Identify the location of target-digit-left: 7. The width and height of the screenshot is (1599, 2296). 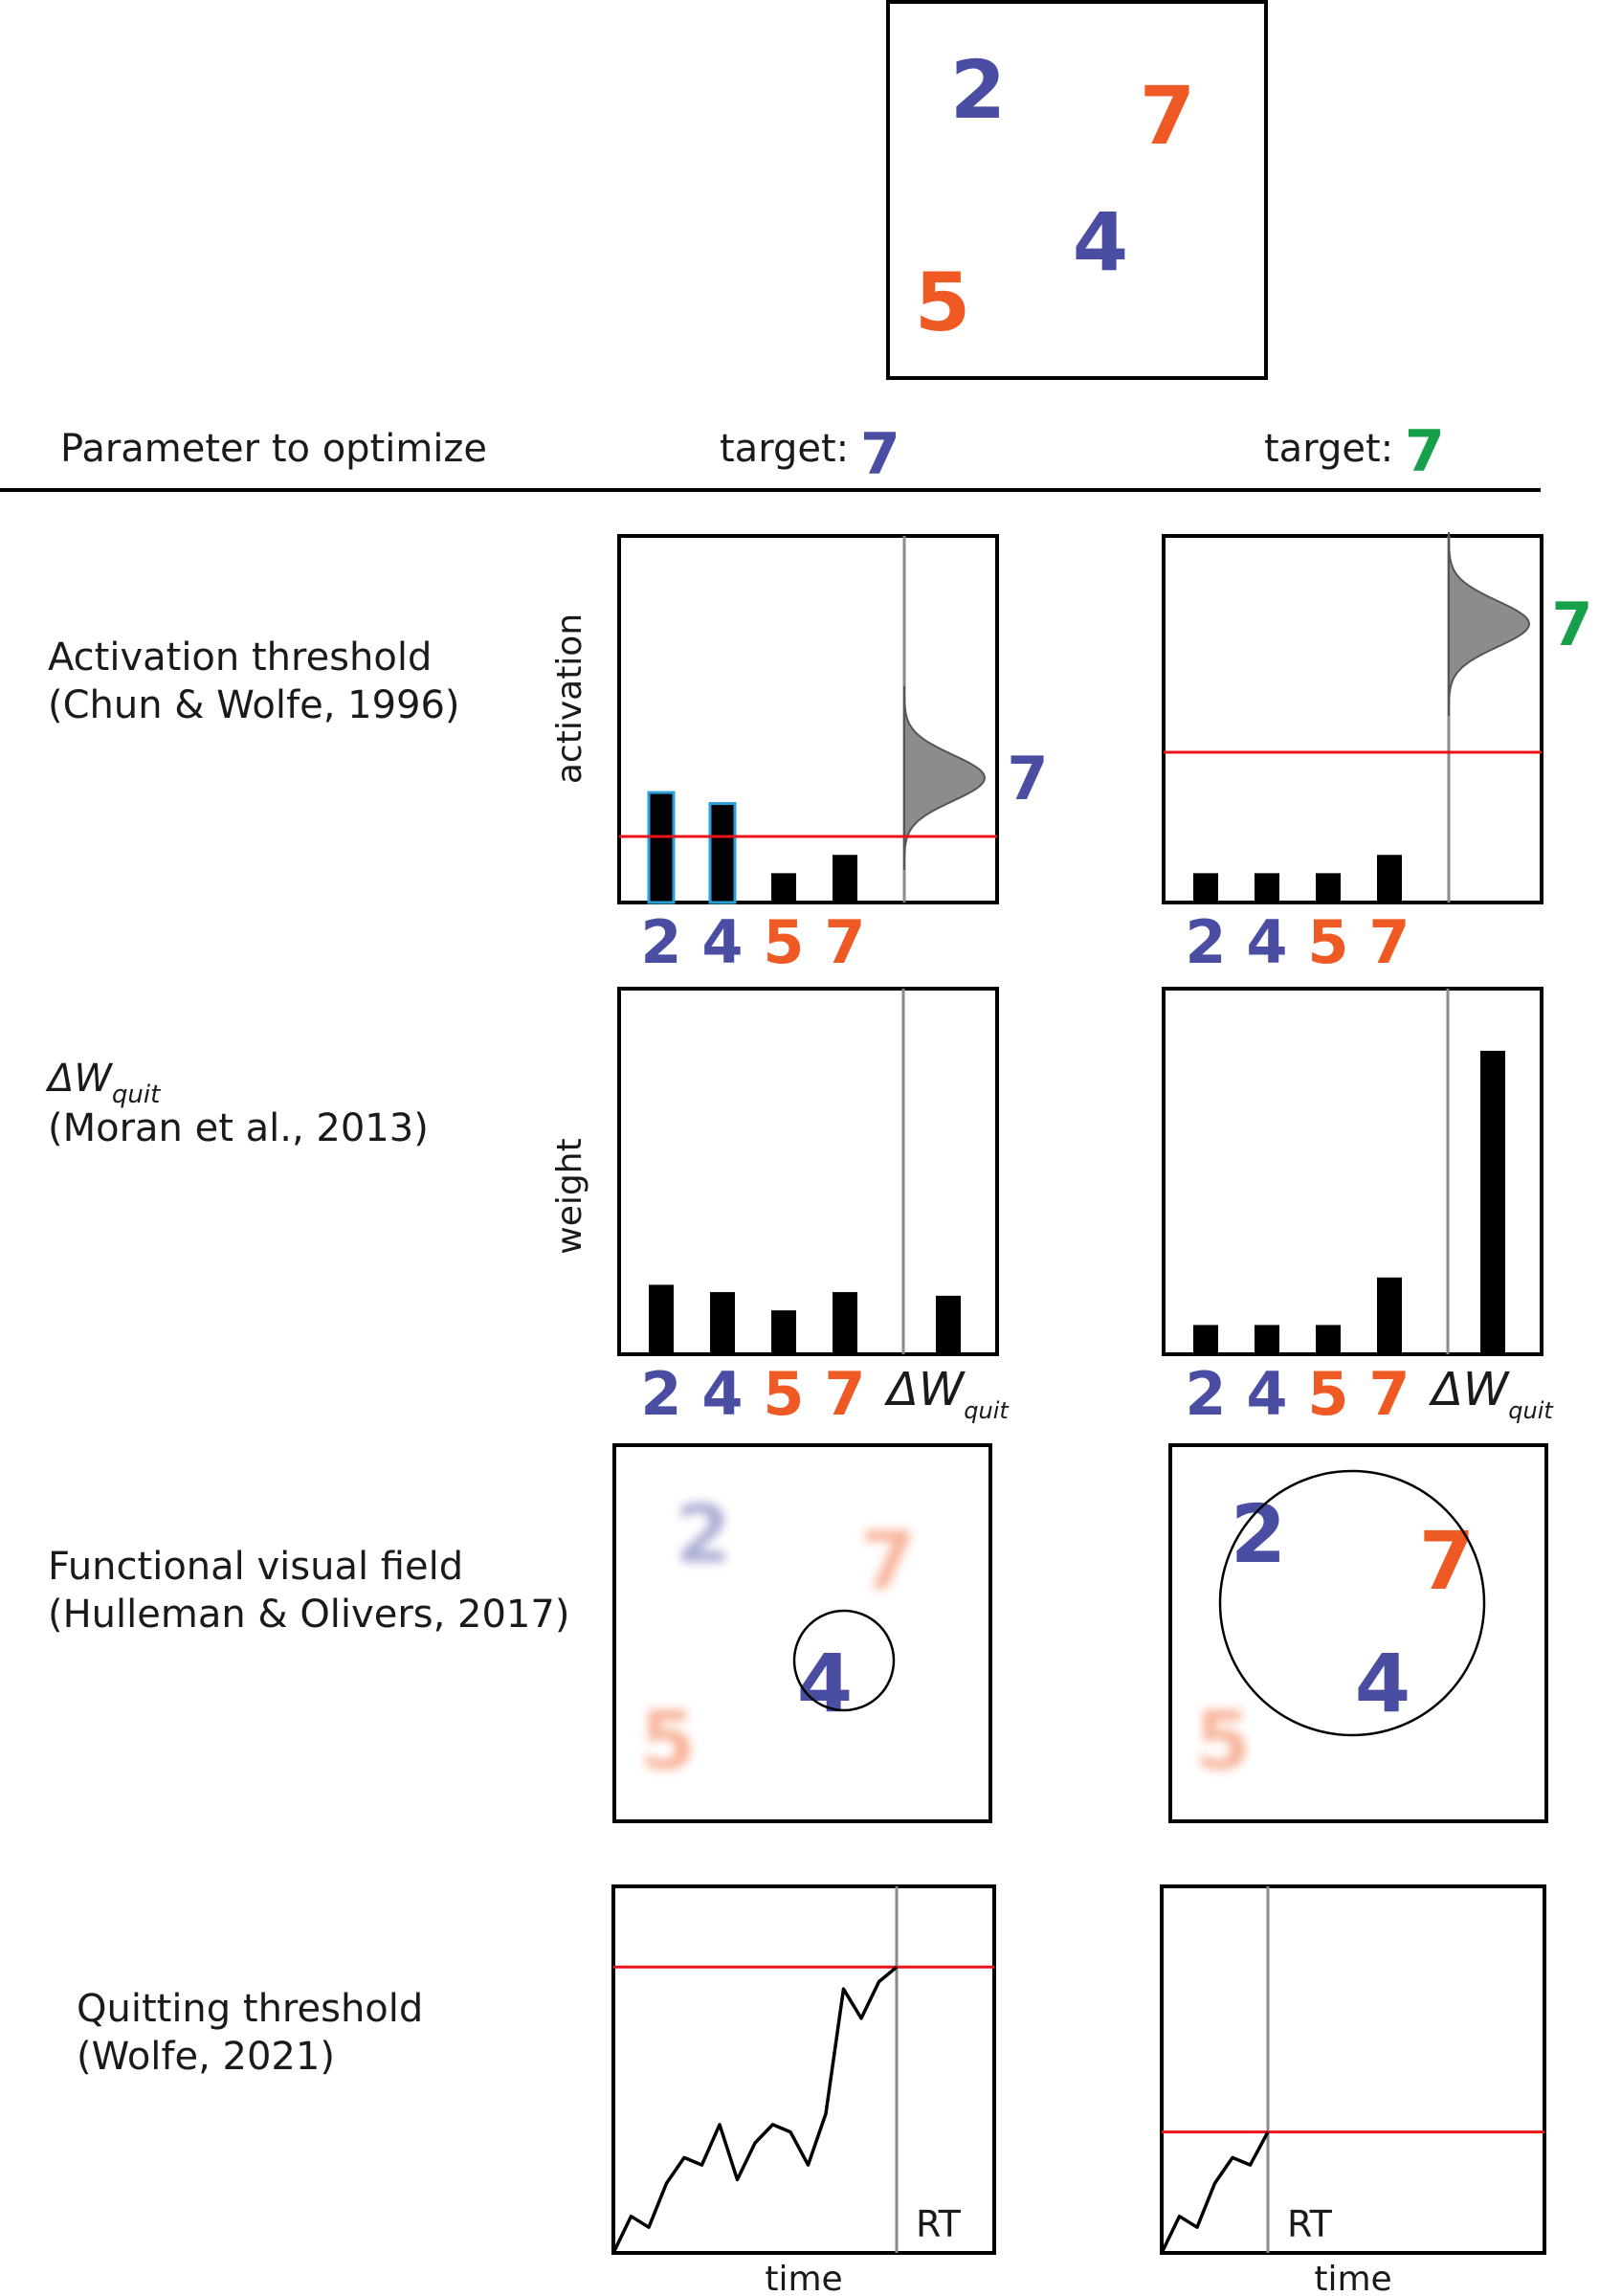
(880, 454).